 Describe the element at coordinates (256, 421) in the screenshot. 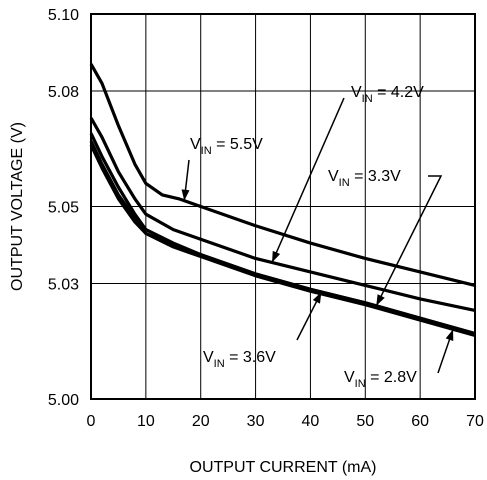

I see `x-tick-label: 30` at that location.